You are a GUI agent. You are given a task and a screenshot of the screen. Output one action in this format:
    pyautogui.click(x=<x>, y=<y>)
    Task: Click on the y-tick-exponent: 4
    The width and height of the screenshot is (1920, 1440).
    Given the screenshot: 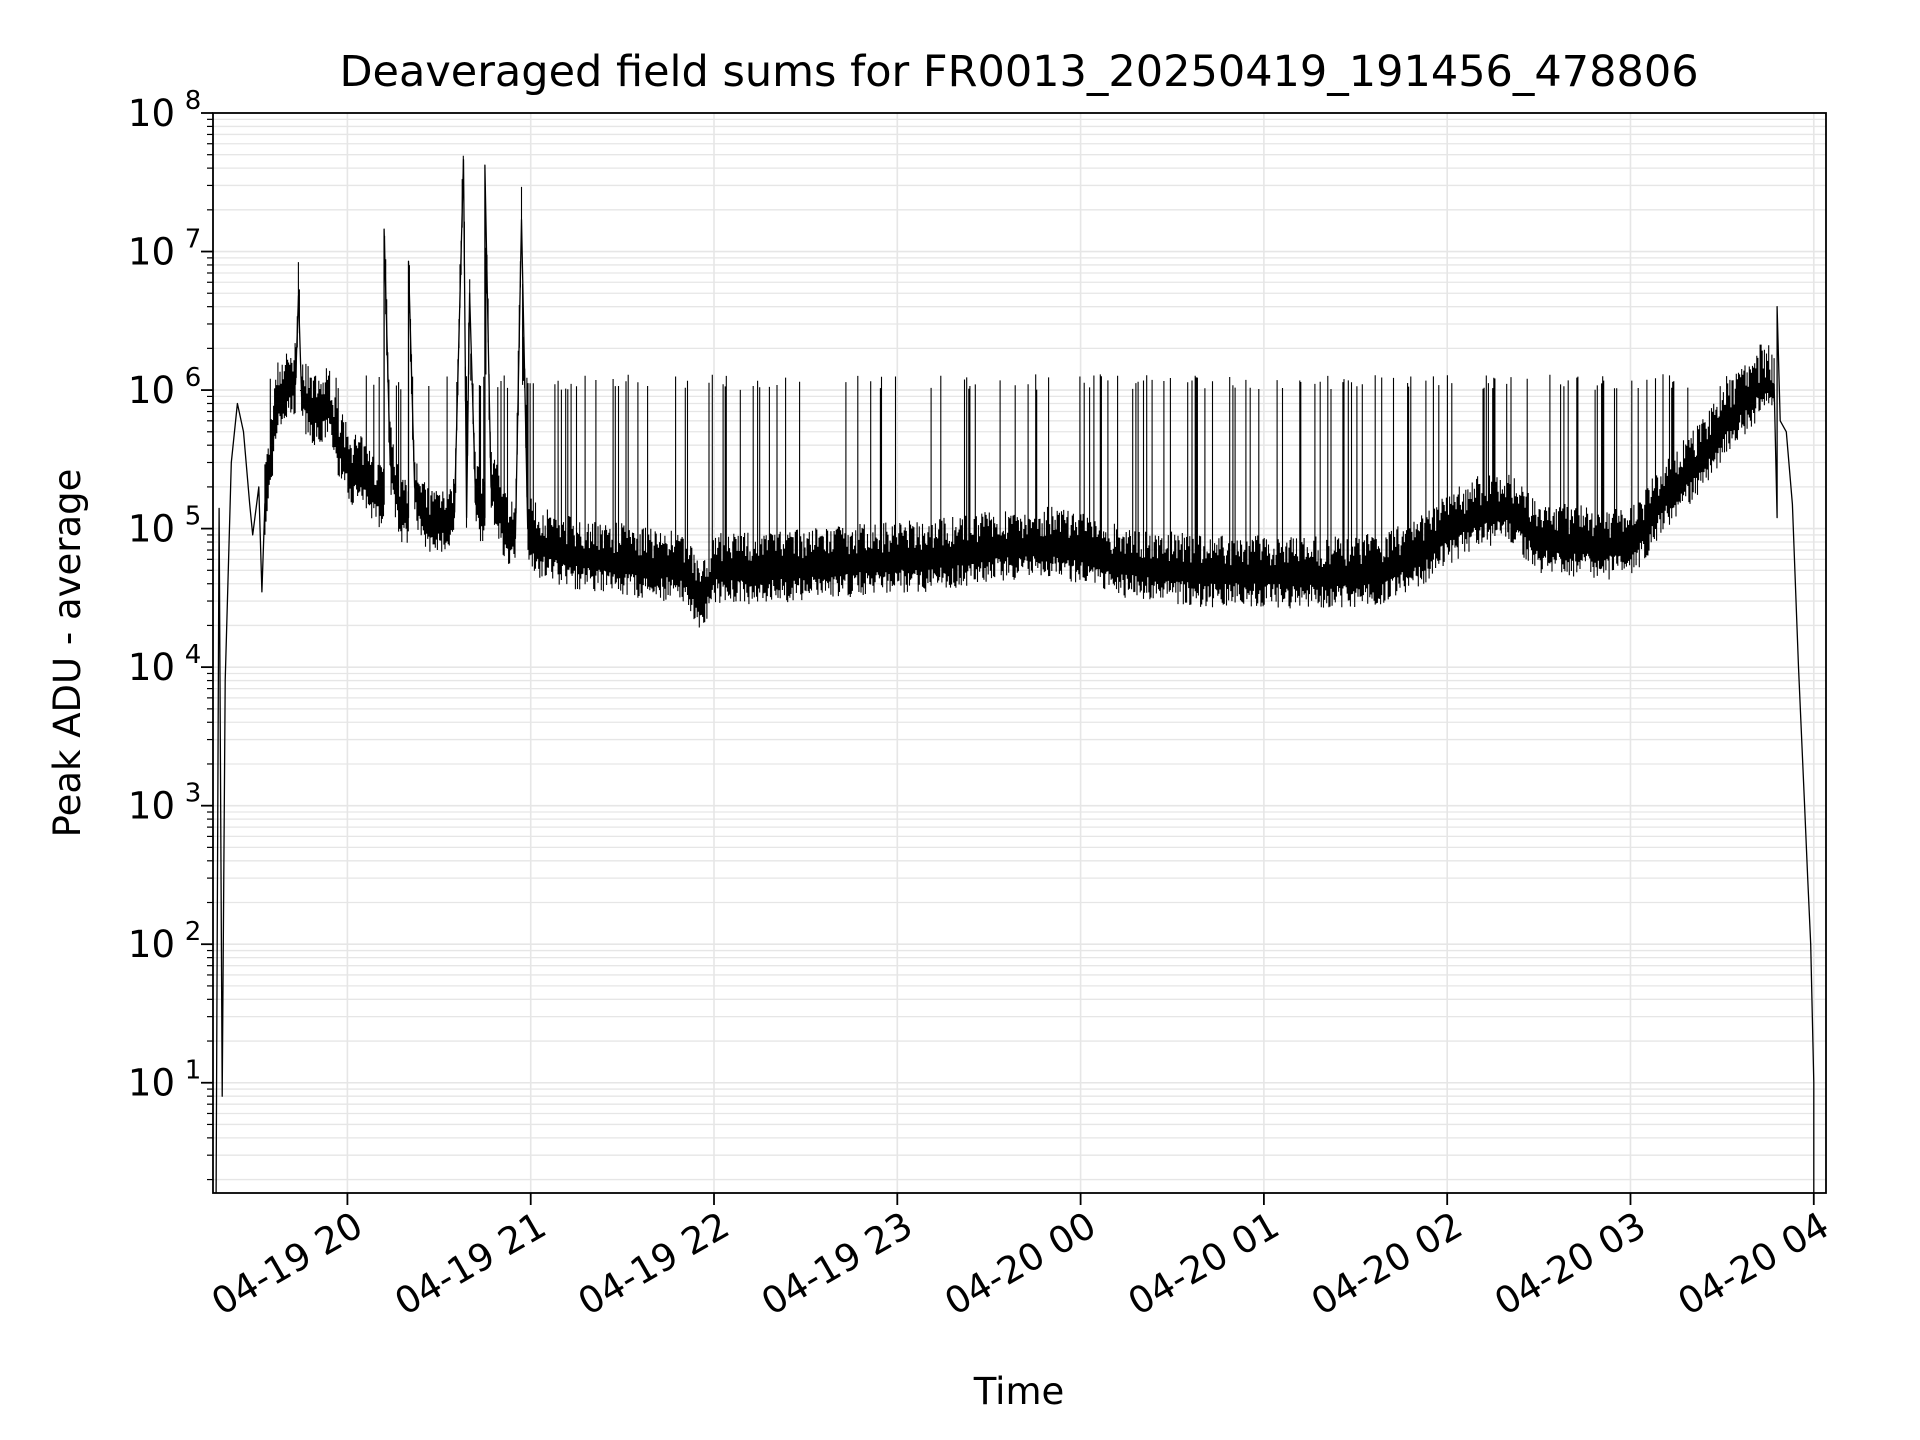 What is the action you would take?
    pyautogui.click(x=193, y=655)
    